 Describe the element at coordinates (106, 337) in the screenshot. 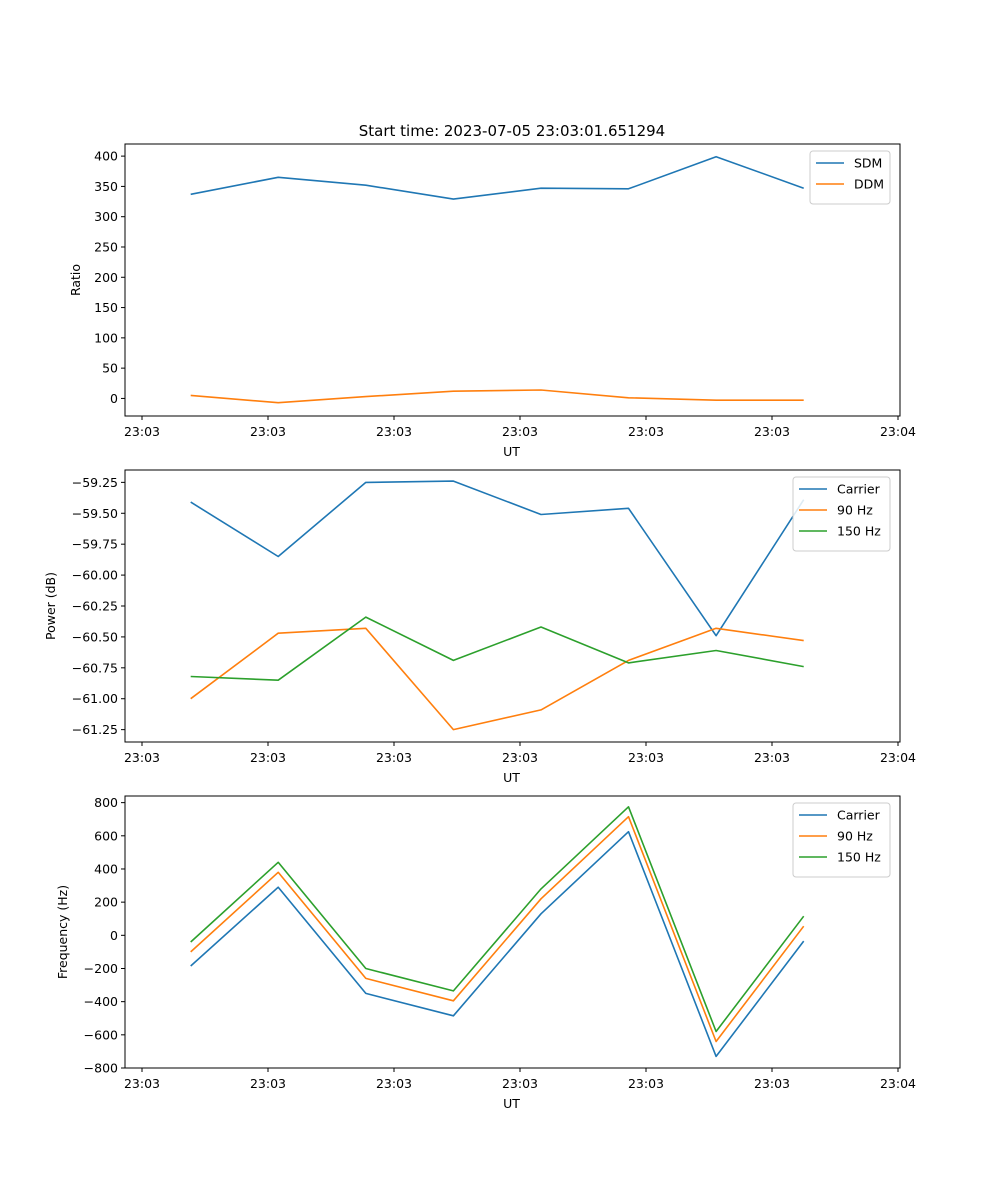

I see `y-tick-label: 100` at that location.